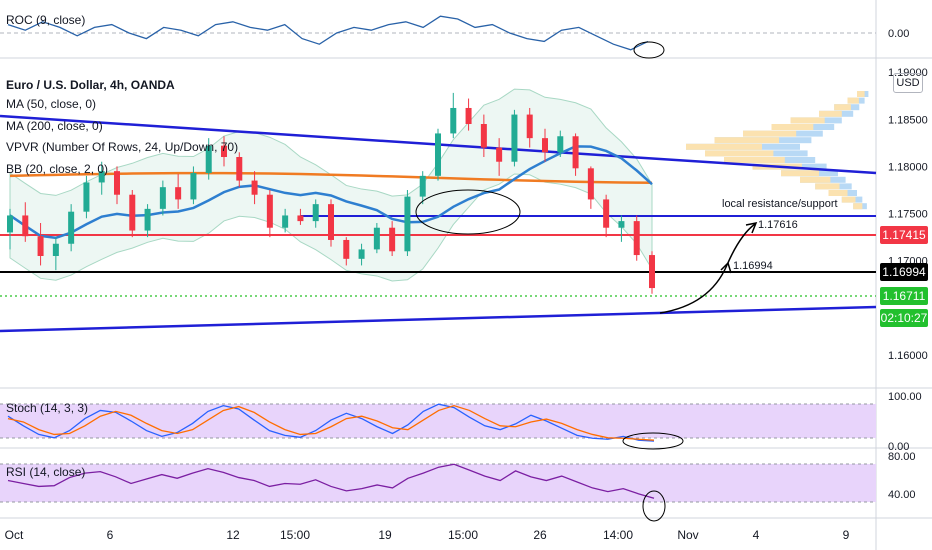 This screenshot has width=932, height=550. What do you see at coordinates (908, 356) in the screenshot?
I see `price-tick: 1.16000` at bounding box center [908, 356].